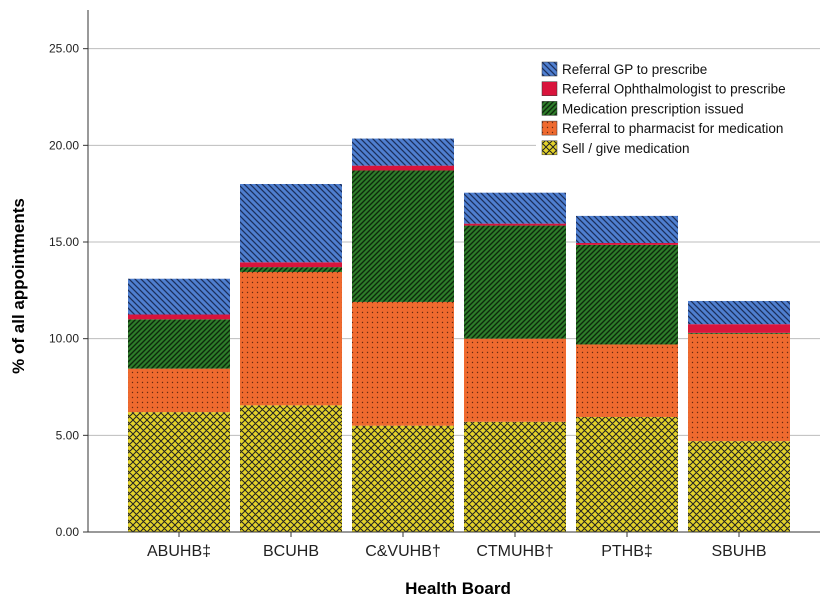 The image size is (820, 599). I want to click on y-axis-title: % of all appointments, so click(18, 286).